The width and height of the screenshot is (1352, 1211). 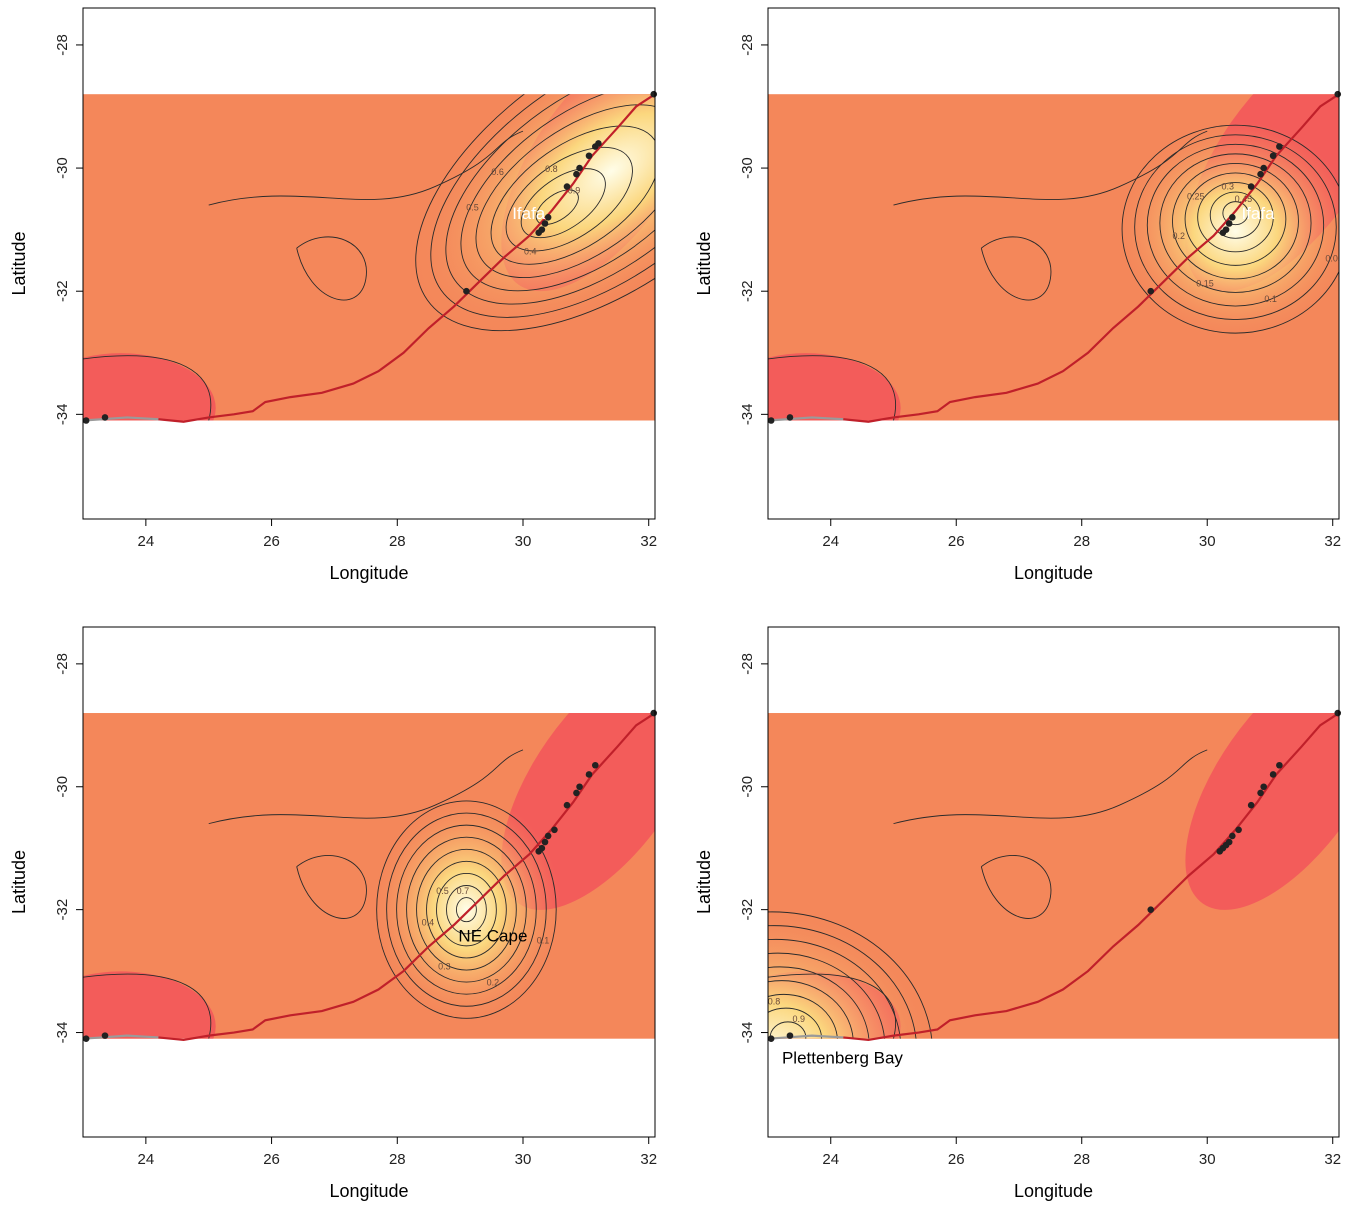 I want to click on y-tick-label: -30, so click(x=62, y=787).